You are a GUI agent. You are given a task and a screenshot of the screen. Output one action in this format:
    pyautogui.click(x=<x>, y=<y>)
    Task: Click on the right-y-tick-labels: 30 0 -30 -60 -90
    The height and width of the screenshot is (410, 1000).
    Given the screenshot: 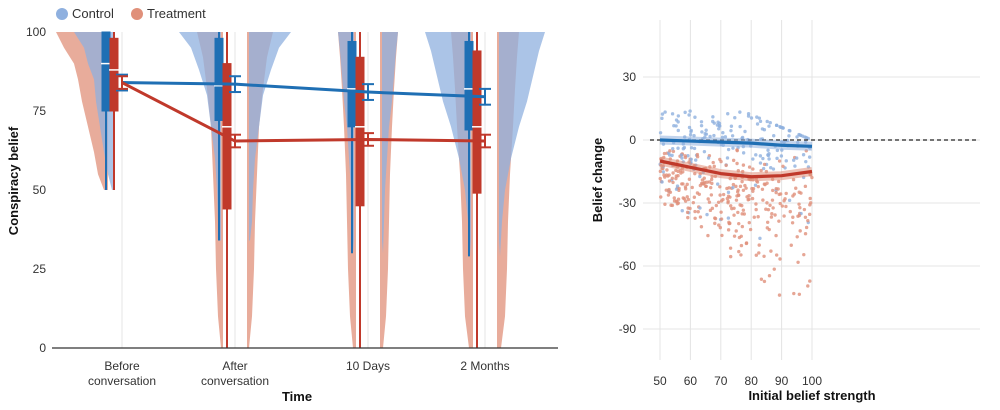 What is the action you would take?
    pyautogui.click(x=628, y=203)
    